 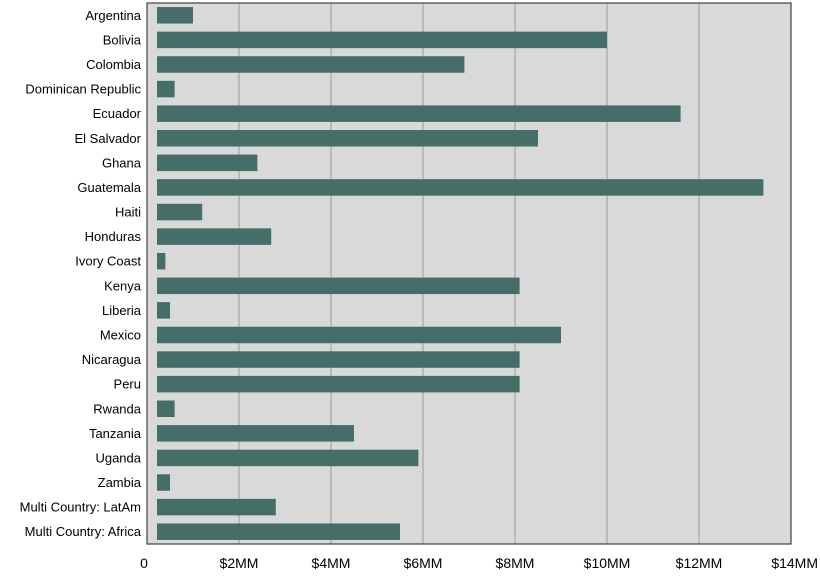 What do you see at coordinates (331, 563) in the screenshot?
I see `x-tick-label-2: $4MM` at bounding box center [331, 563].